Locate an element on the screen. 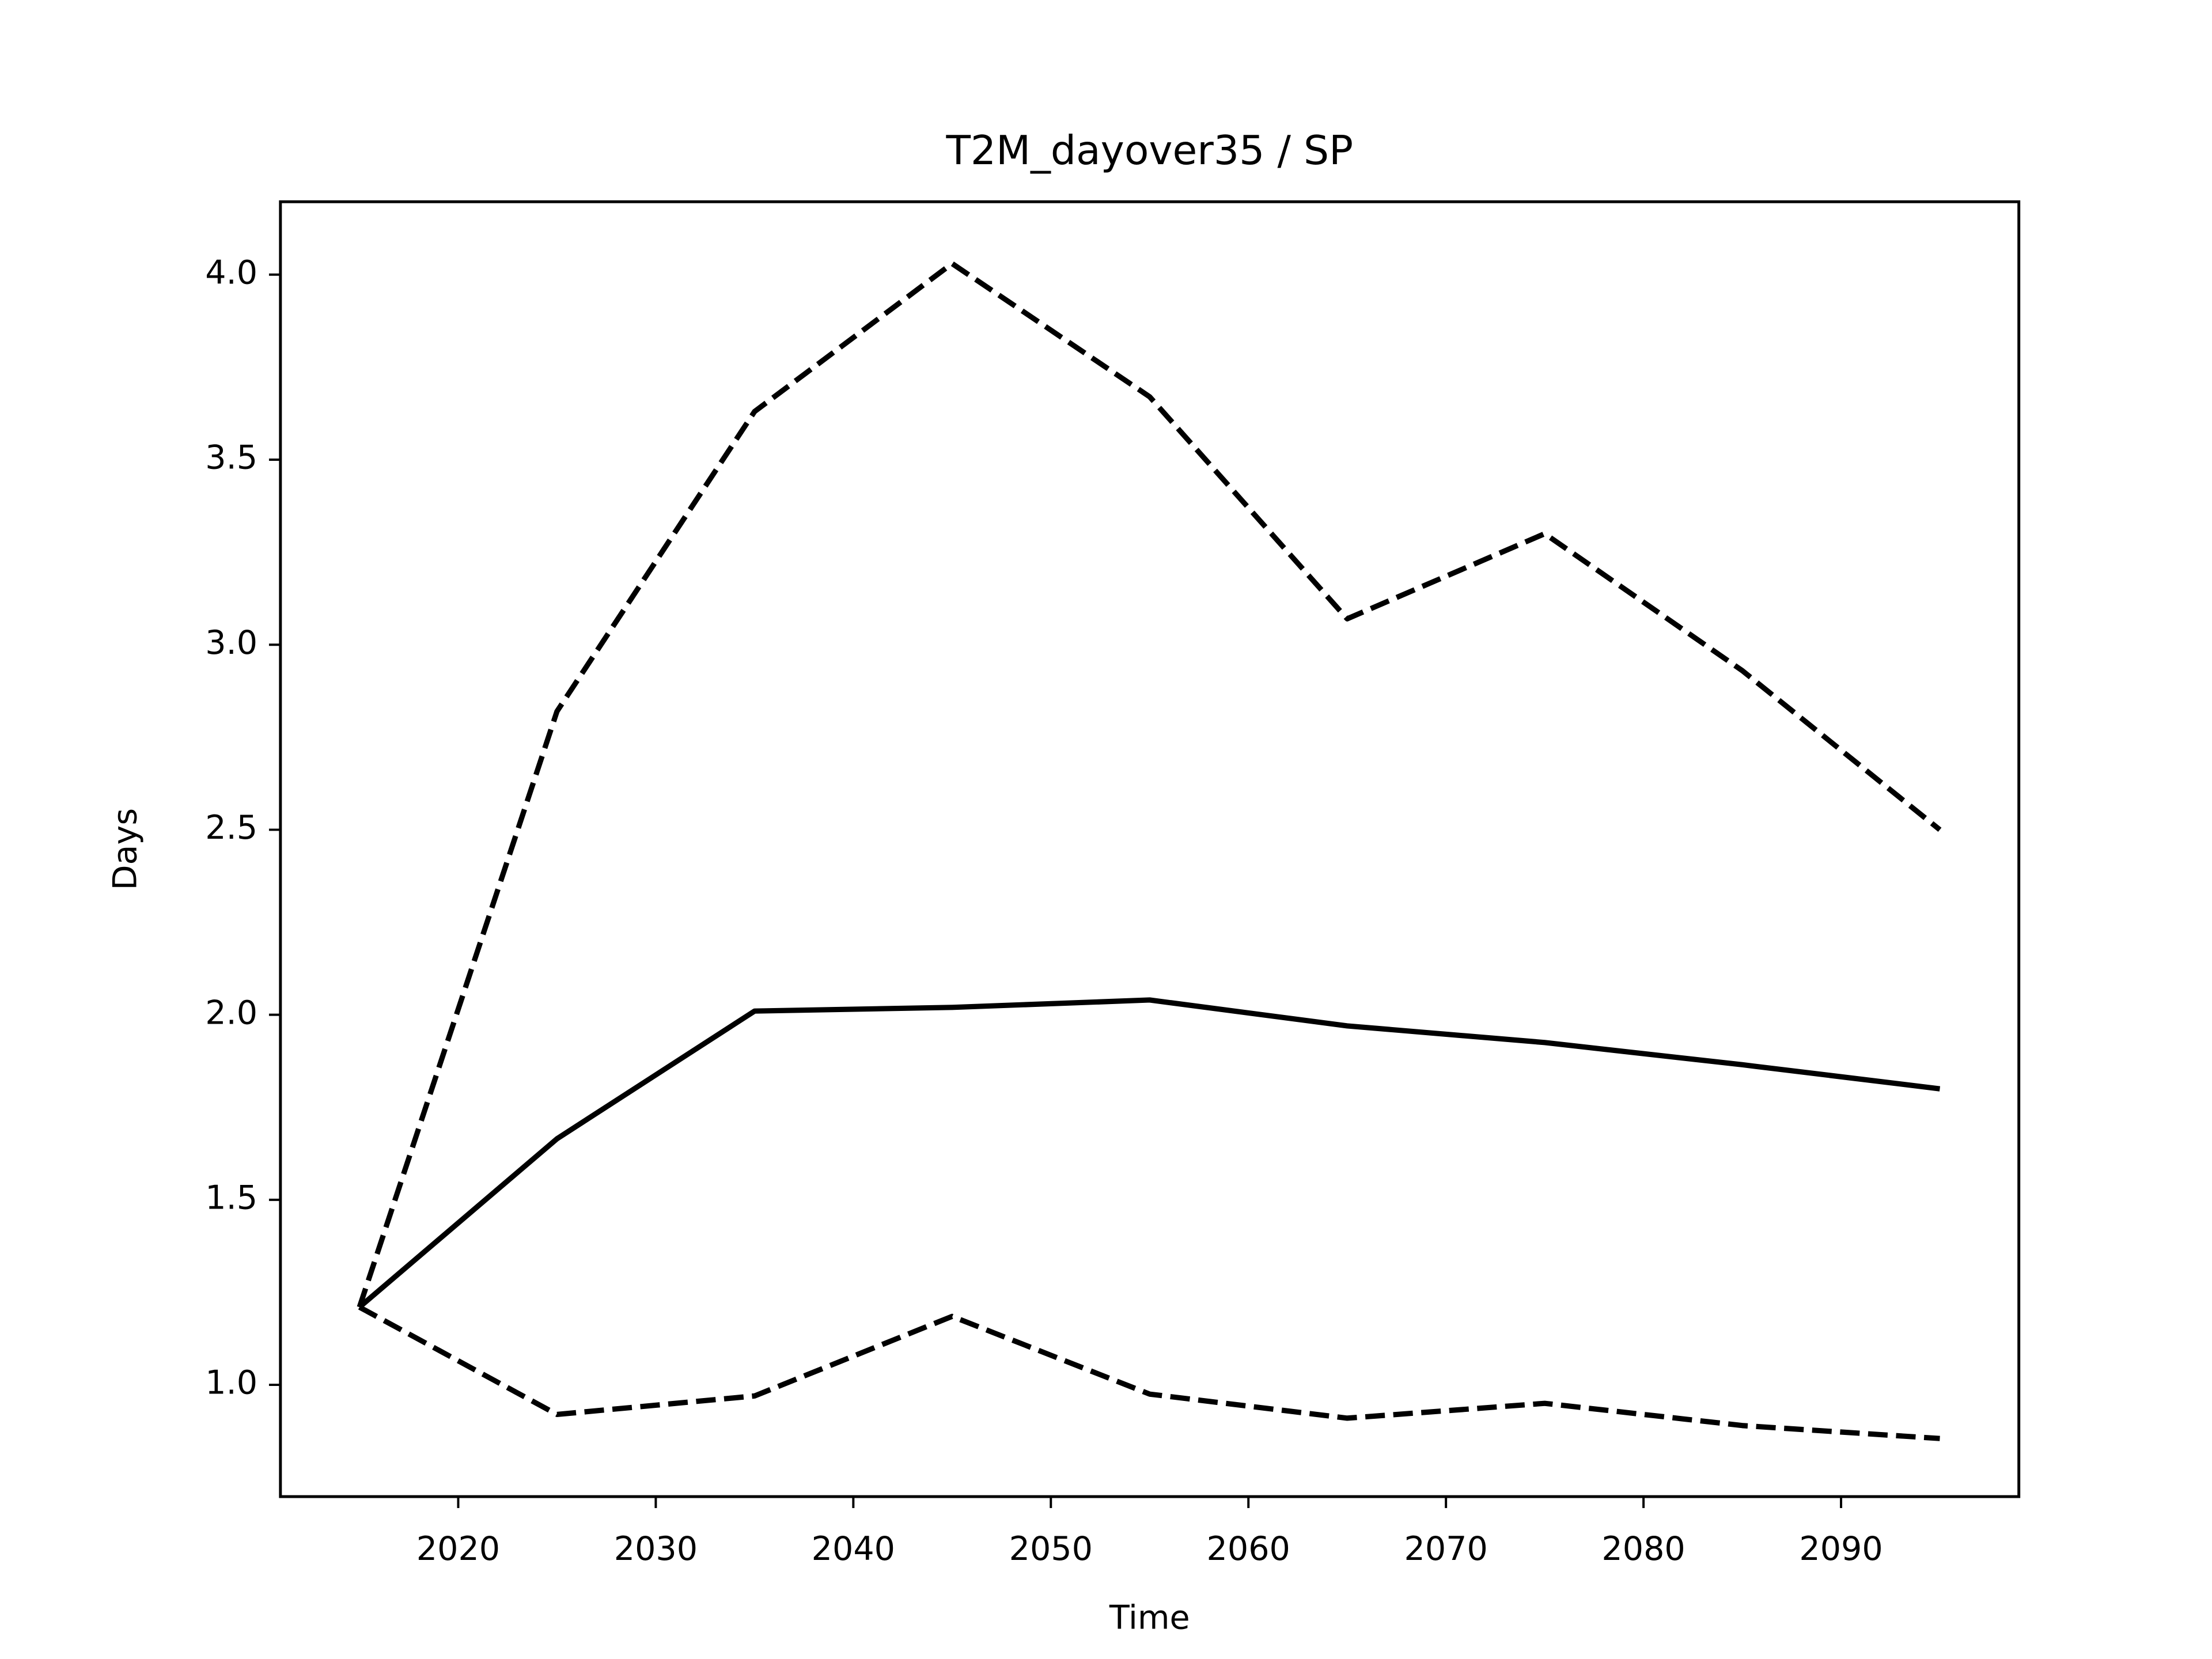 This screenshot has width=2212, height=1659. x-tick-label: 2060 is located at coordinates (1248, 1549).